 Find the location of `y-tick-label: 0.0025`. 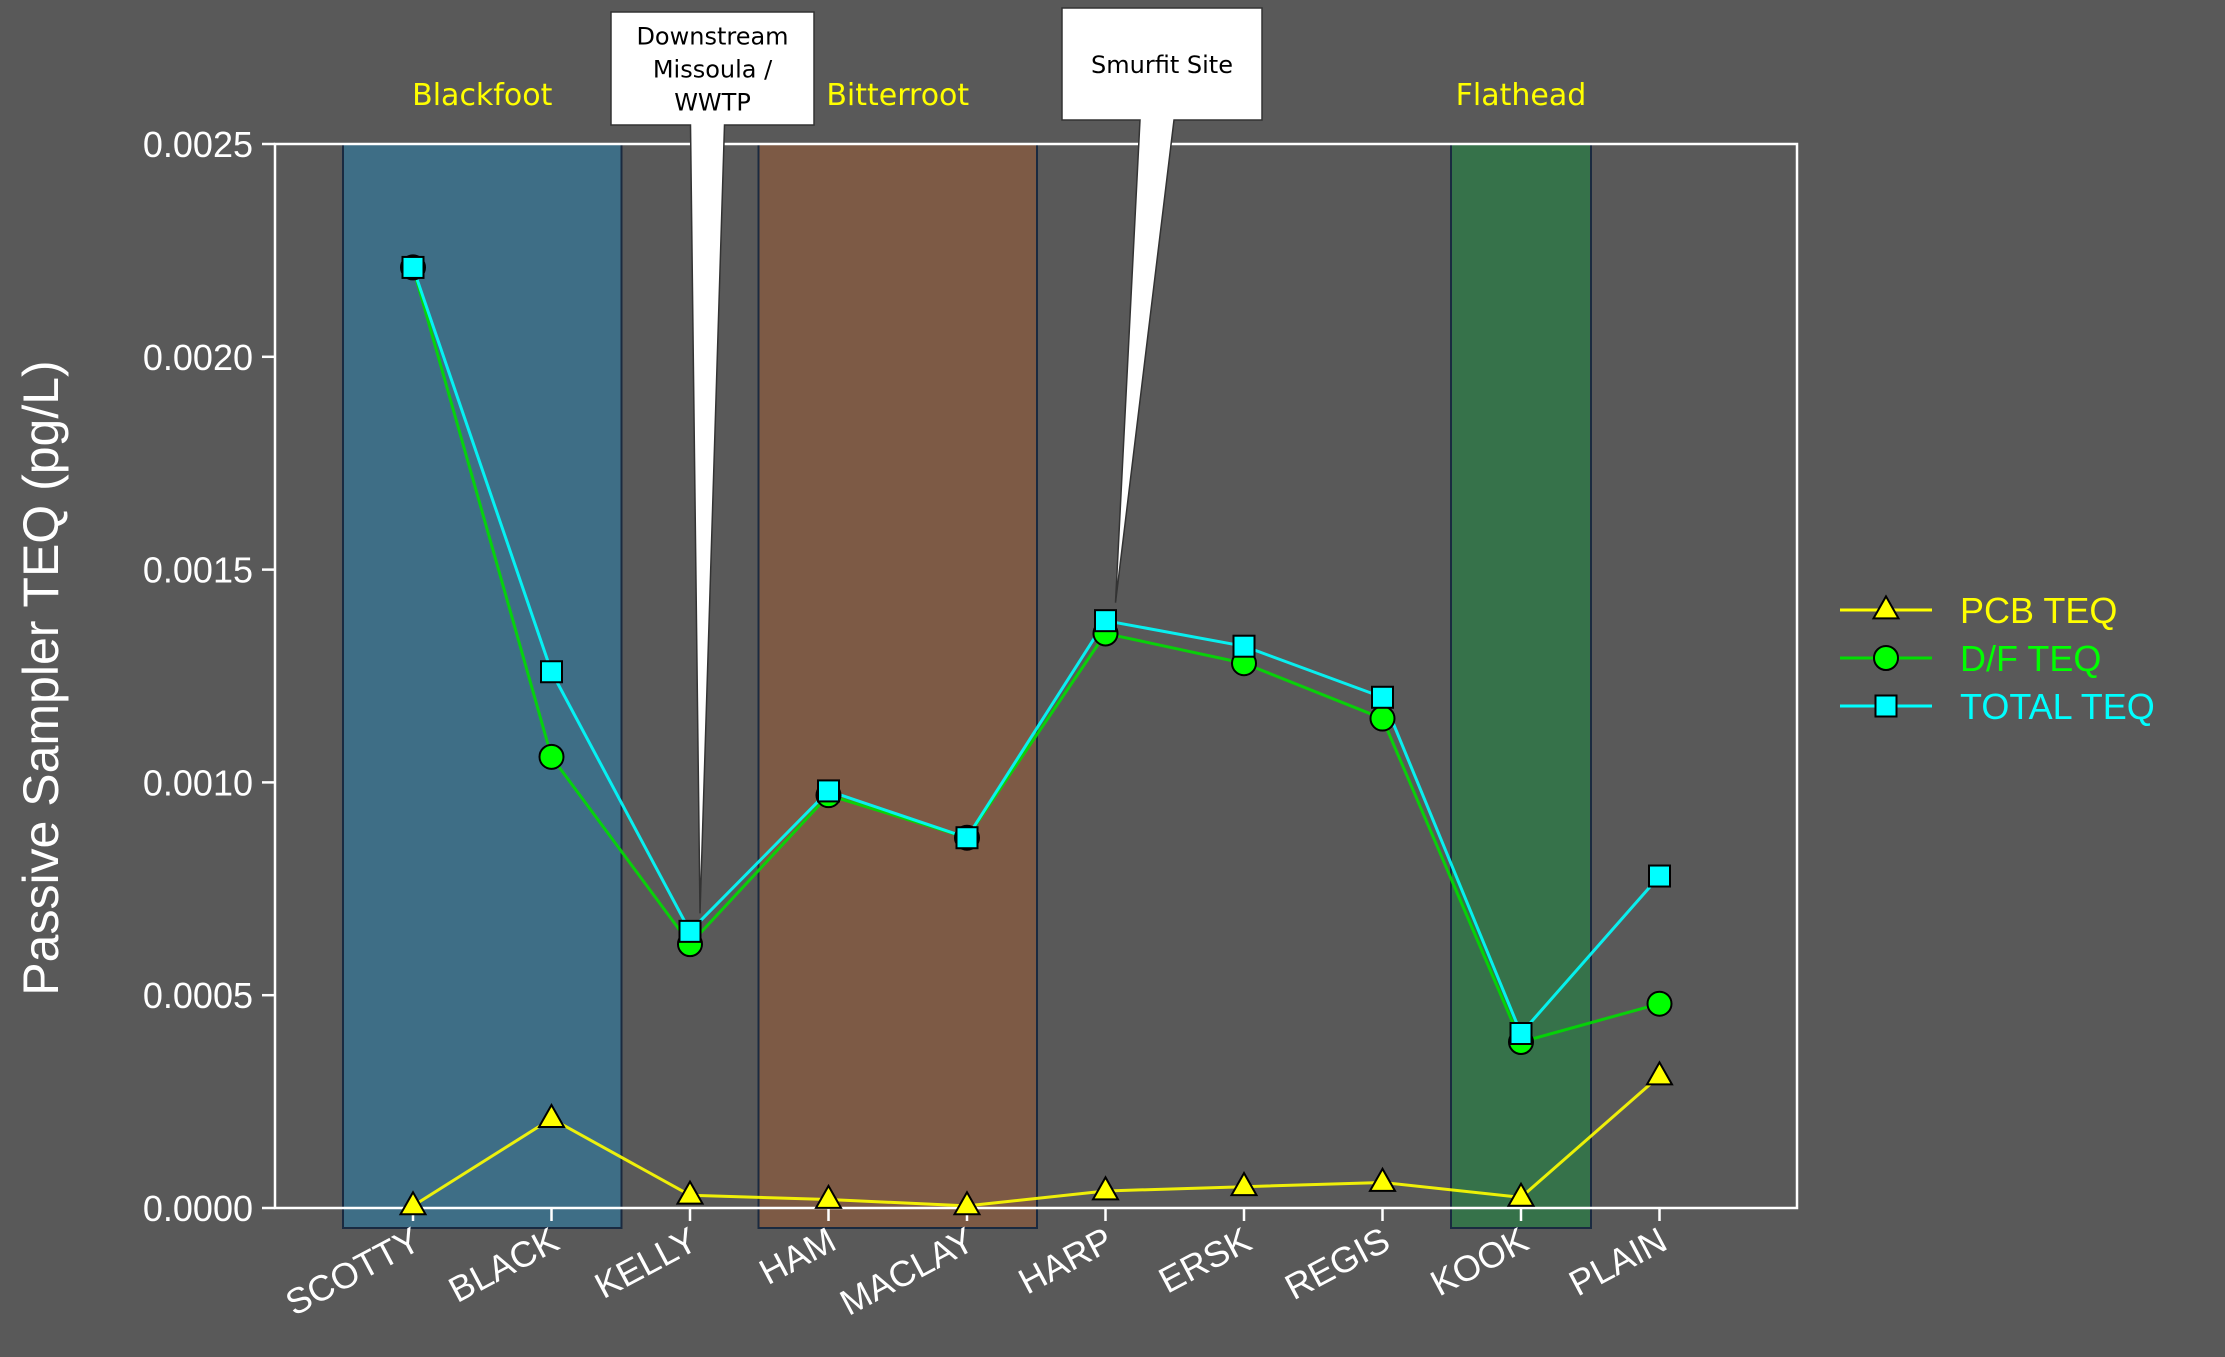

y-tick-label: 0.0025 is located at coordinates (198, 144).